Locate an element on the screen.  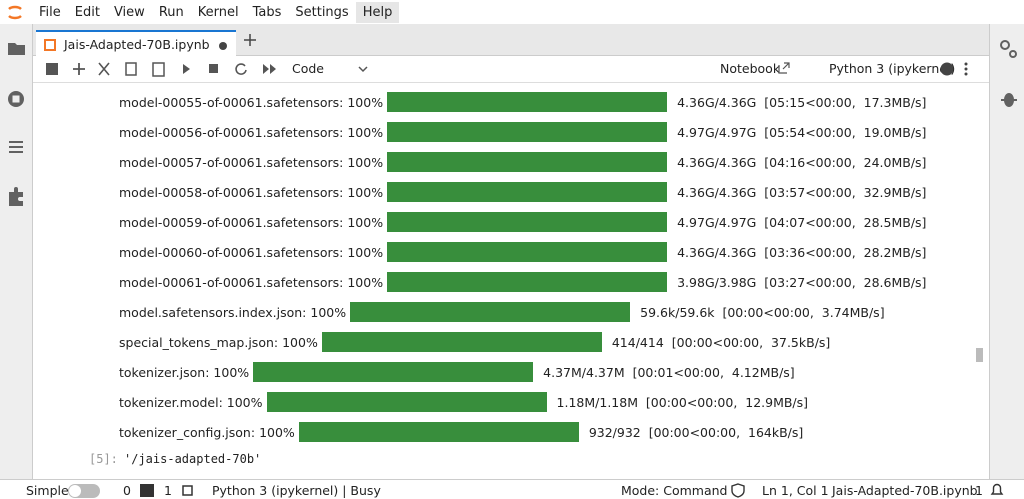
notebook-label: Notebook is located at coordinates (750, 68).